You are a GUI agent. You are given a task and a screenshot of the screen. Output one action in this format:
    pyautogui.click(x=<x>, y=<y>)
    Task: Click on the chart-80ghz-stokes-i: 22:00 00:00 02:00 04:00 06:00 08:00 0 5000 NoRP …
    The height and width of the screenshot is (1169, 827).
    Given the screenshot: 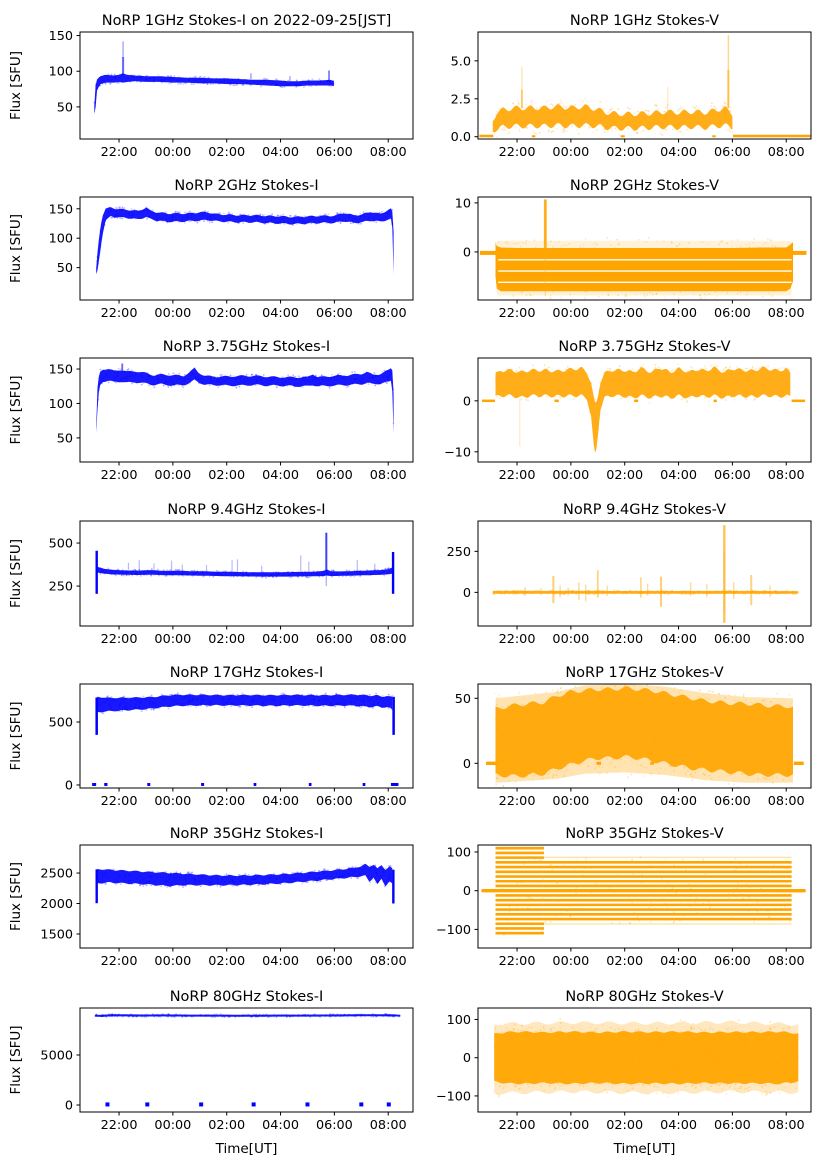 What is the action you would take?
    pyautogui.click(x=211, y=1073)
    